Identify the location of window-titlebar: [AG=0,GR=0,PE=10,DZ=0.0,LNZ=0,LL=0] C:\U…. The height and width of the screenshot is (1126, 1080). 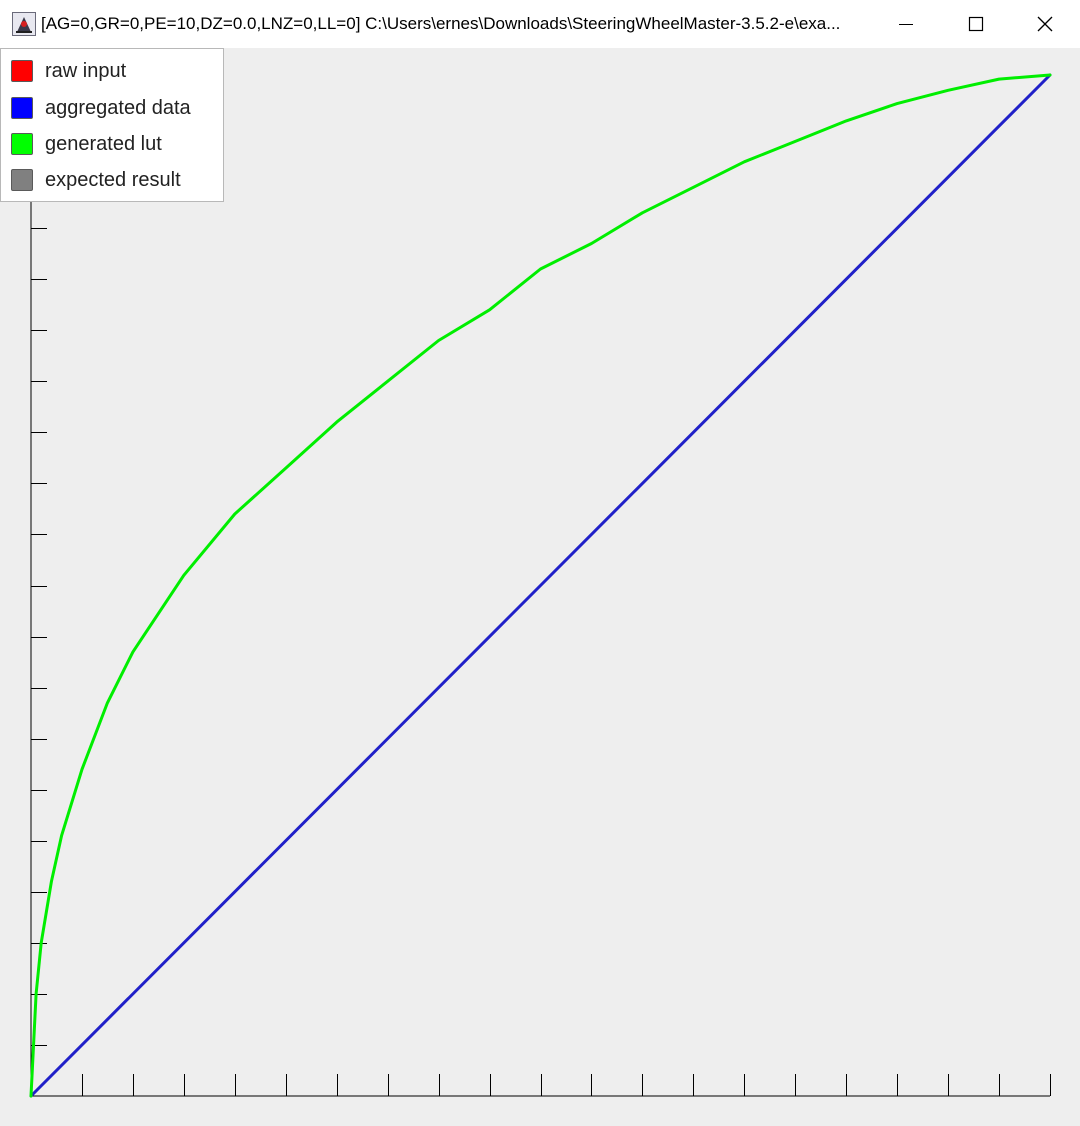
(540, 24).